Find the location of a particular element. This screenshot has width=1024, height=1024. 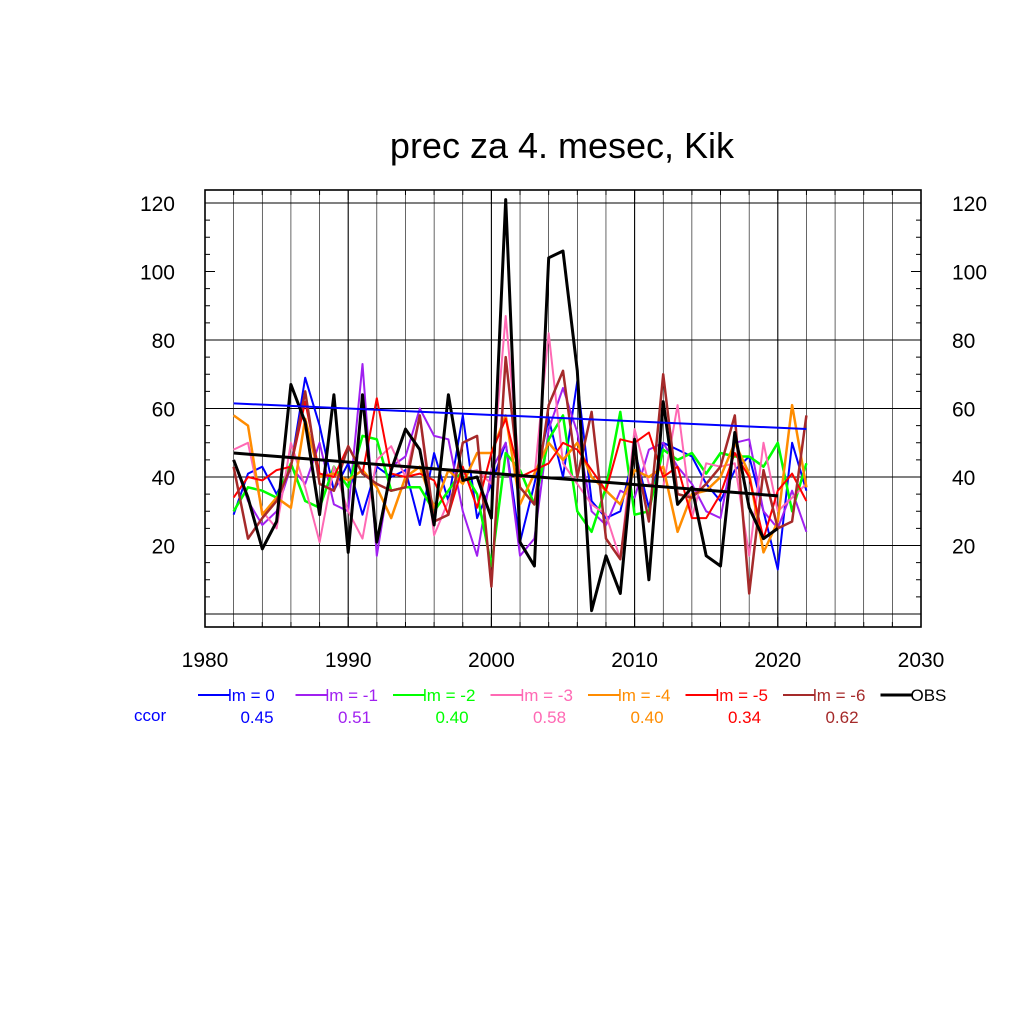

y-tick-label-left: 100 is located at coordinates (157, 273).